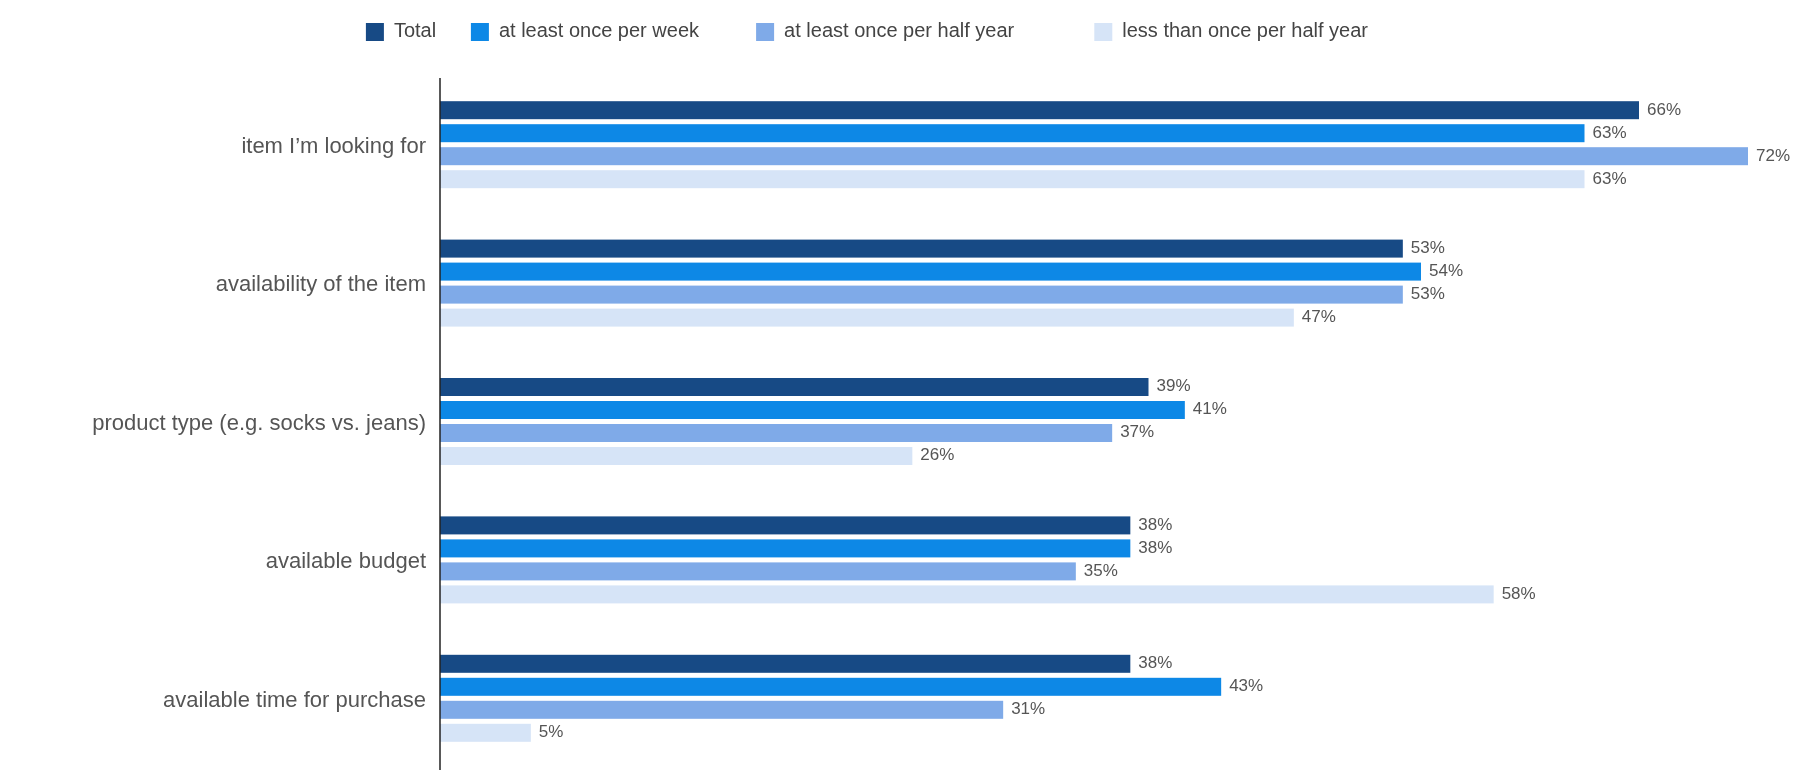  Describe the element at coordinates (333, 146) in the screenshot. I see `y-tick-label: item I’m looking for` at that location.